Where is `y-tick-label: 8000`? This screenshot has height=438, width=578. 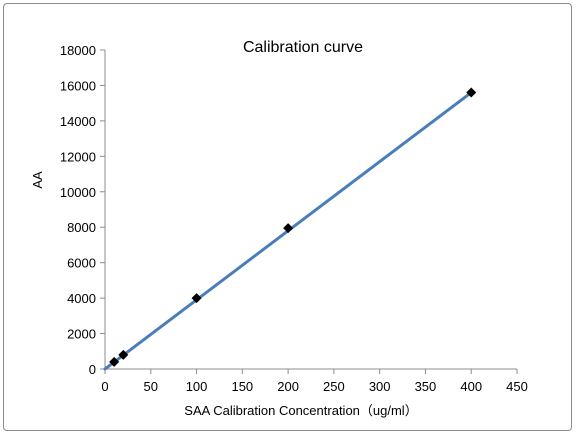
y-tick-label: 8000 is located at coordinates (81, 227).